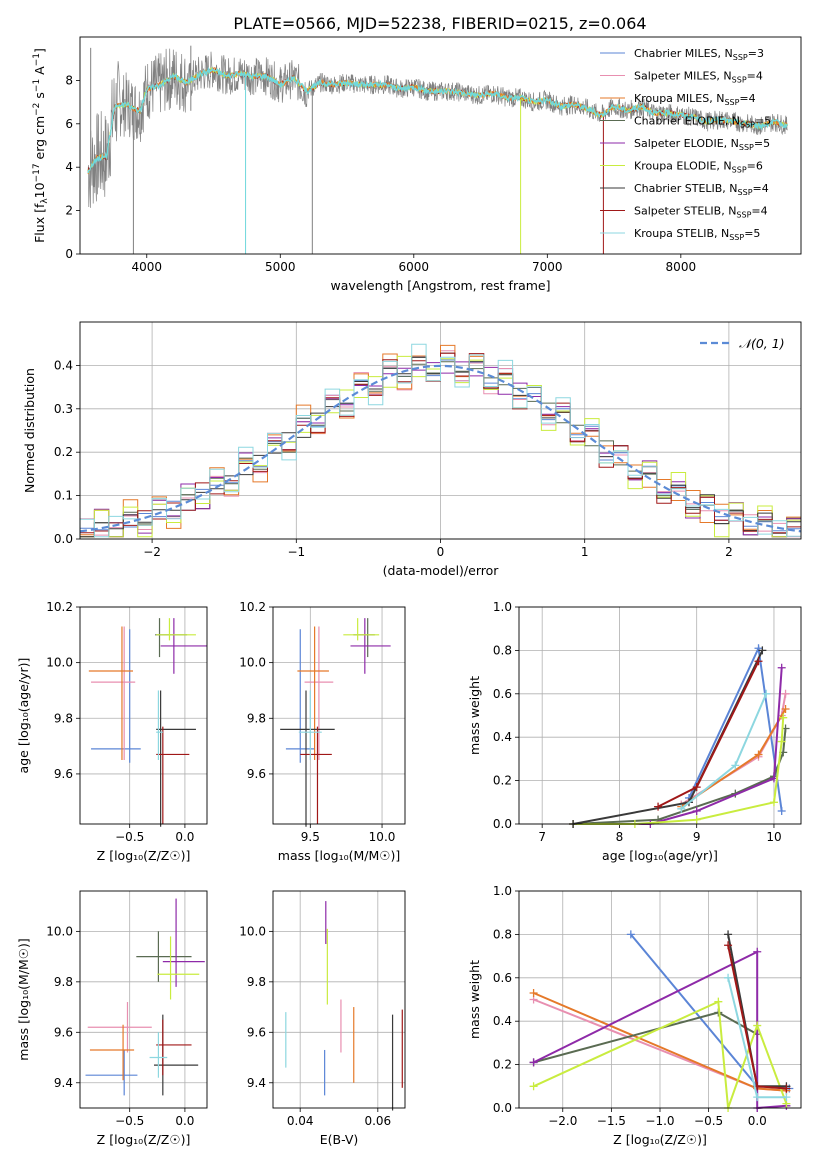  Describe the element at coordinates (687, 121) in the screenshot. I see `legend-label: Chabrier ELODIE, N` at that location.